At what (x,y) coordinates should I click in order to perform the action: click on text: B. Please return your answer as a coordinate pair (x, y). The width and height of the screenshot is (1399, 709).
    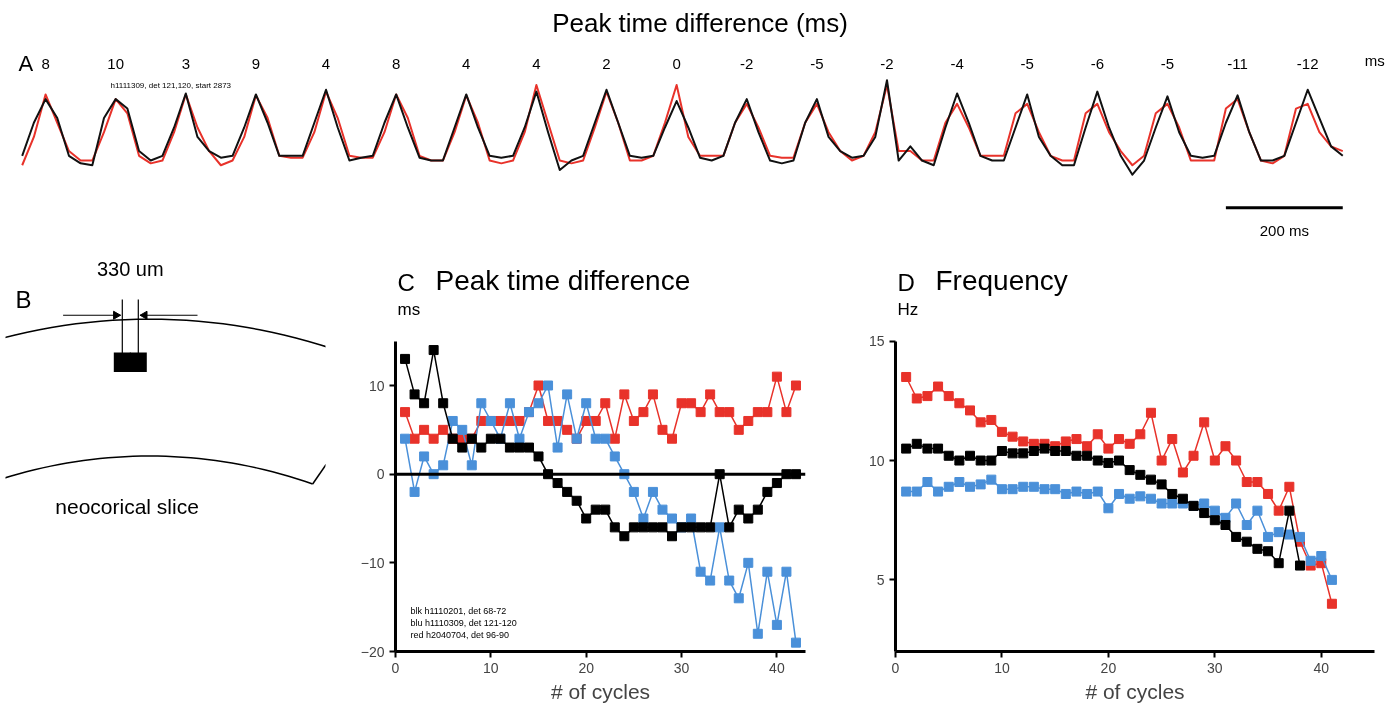
    Looking at the image, I should click on (23, 299).